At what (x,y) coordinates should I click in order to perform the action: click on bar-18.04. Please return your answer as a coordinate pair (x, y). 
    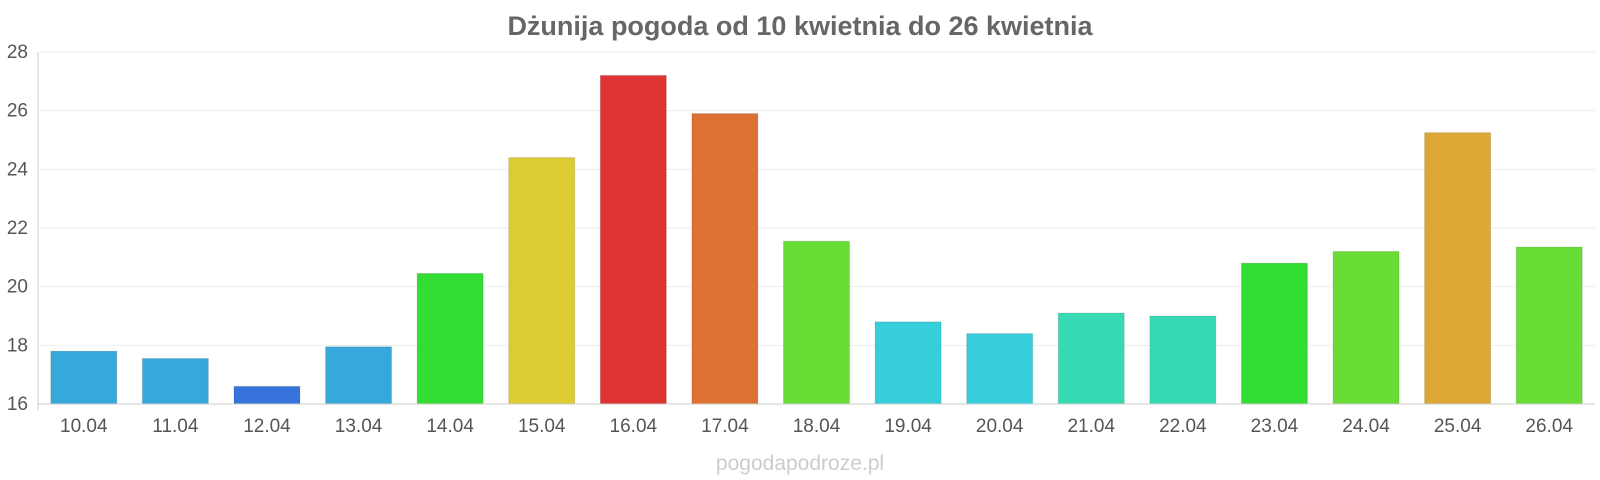
    Looking at the image, I should click on (816, 322).